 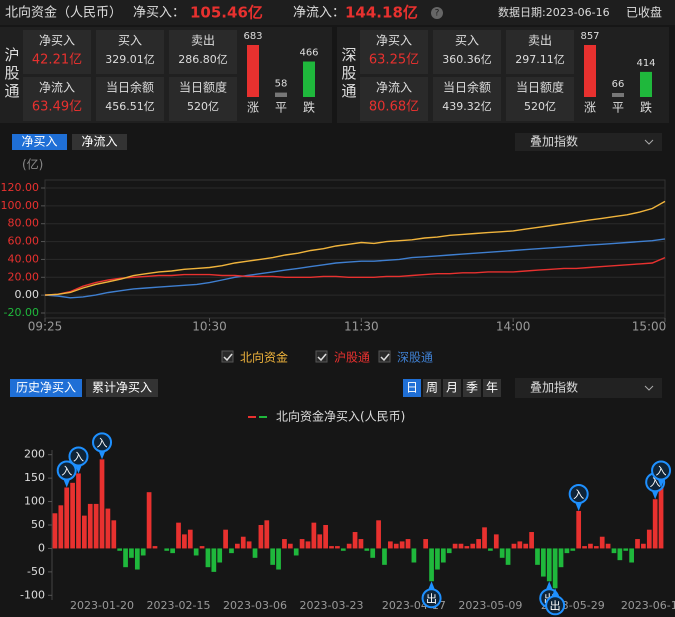 What do you see at coordinates (554, 12) in the screenshot?
I see `data-date: 数据日期:2023-06-16` at bounding box center [554, 12].